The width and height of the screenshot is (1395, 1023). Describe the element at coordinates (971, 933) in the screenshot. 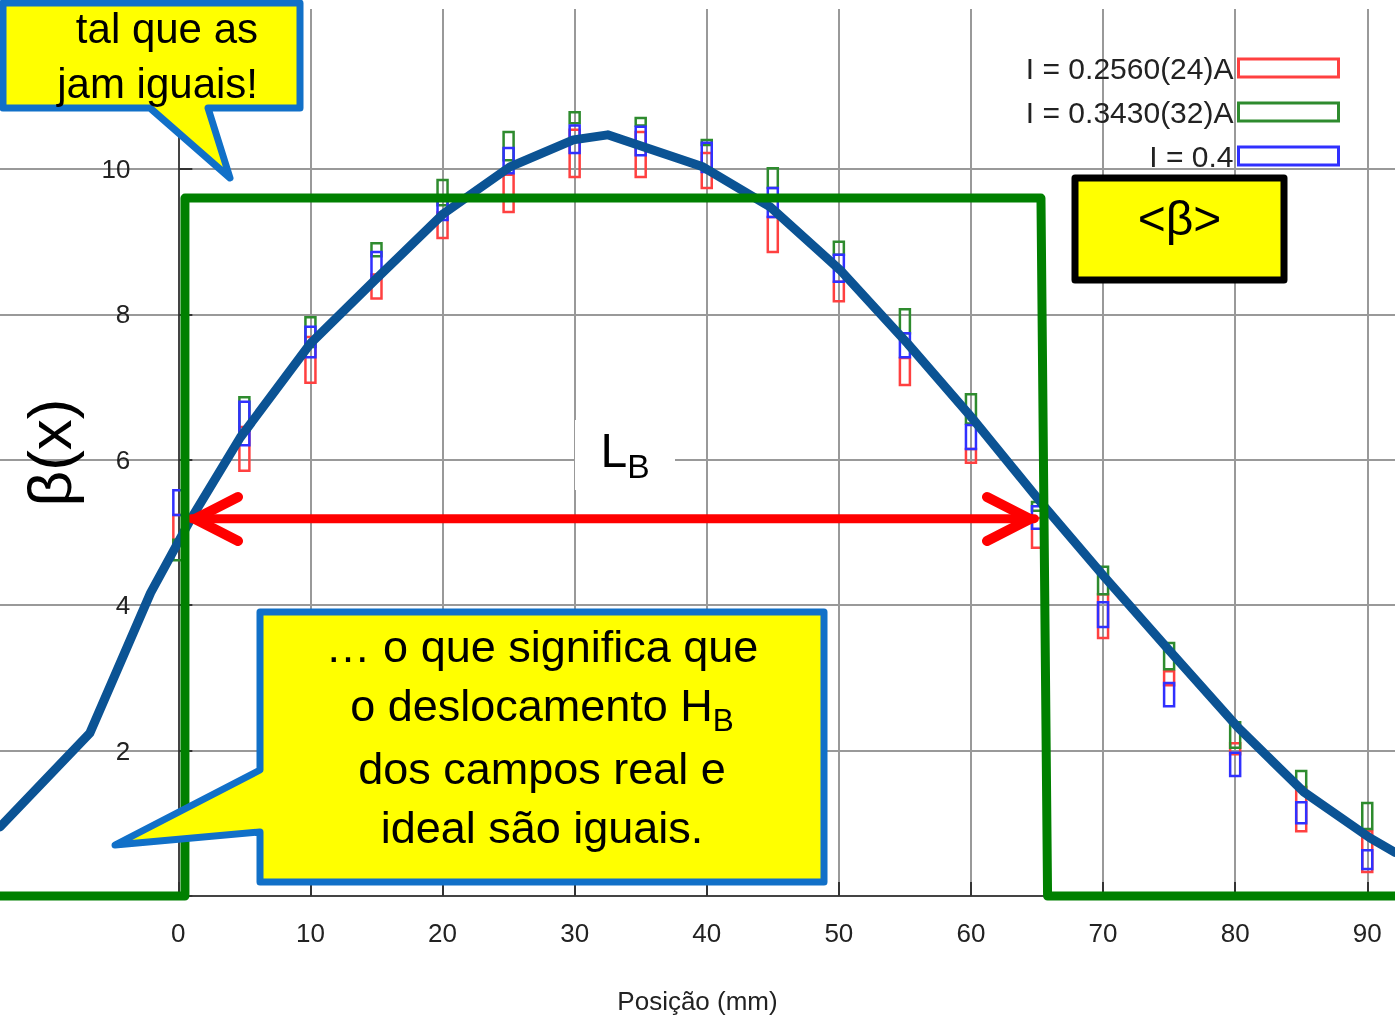

I see `x-tick-label: 60` at that location.